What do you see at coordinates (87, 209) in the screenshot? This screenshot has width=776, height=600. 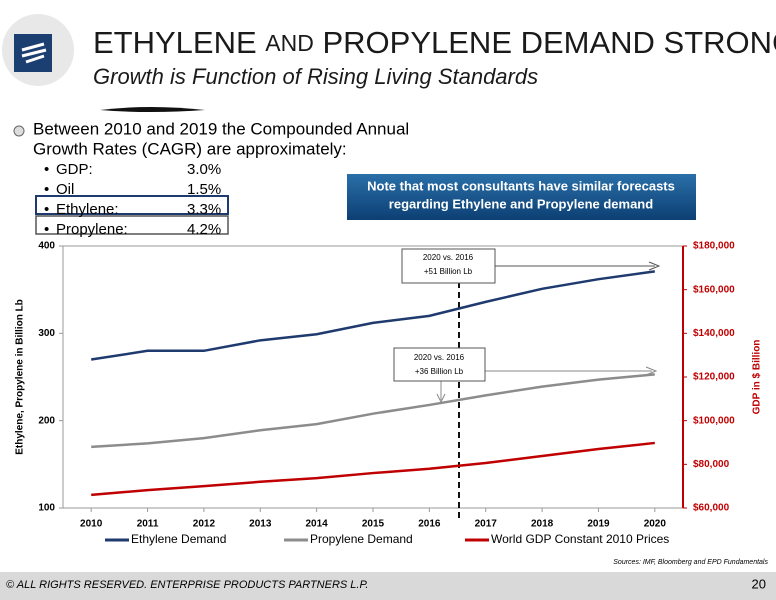 I see `bullet-label: Ethylene:` at bounding box center [87, 209].